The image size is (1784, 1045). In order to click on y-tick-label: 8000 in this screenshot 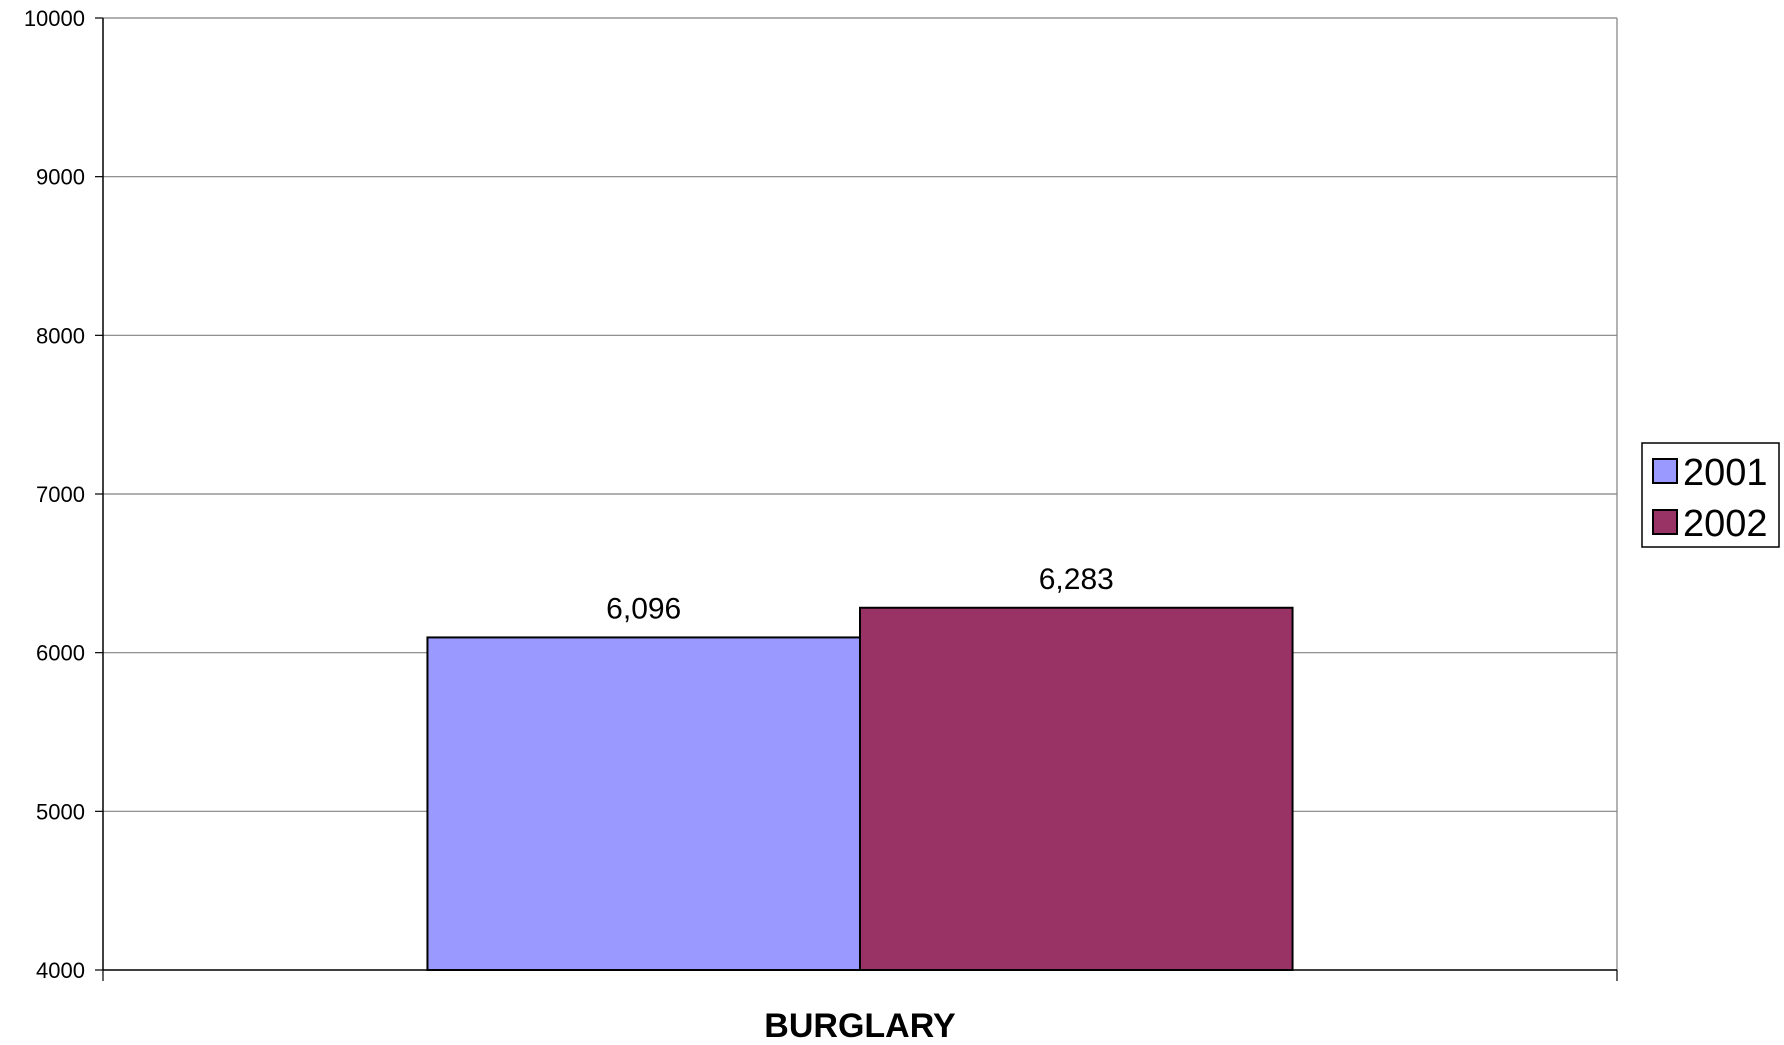, I will do `click(60, 335)`.